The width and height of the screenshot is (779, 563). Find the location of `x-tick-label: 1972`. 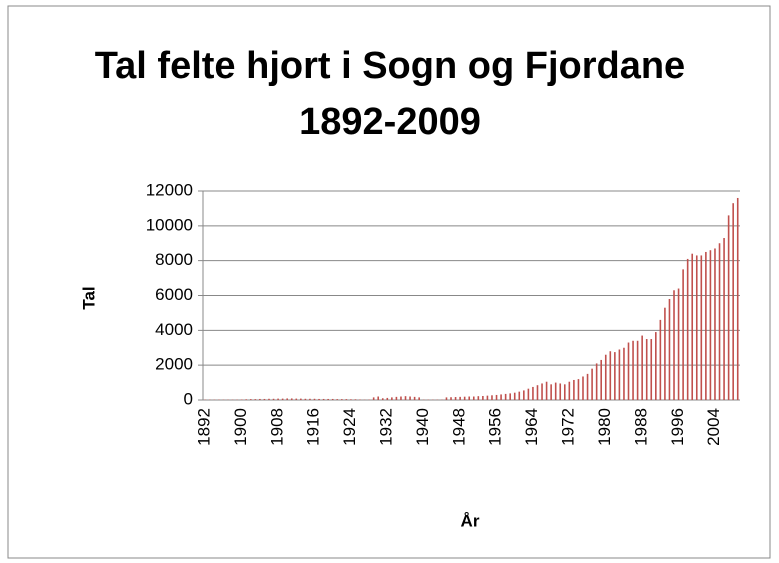

x-tick-label: 1972 is located at coordinates (568, 427).